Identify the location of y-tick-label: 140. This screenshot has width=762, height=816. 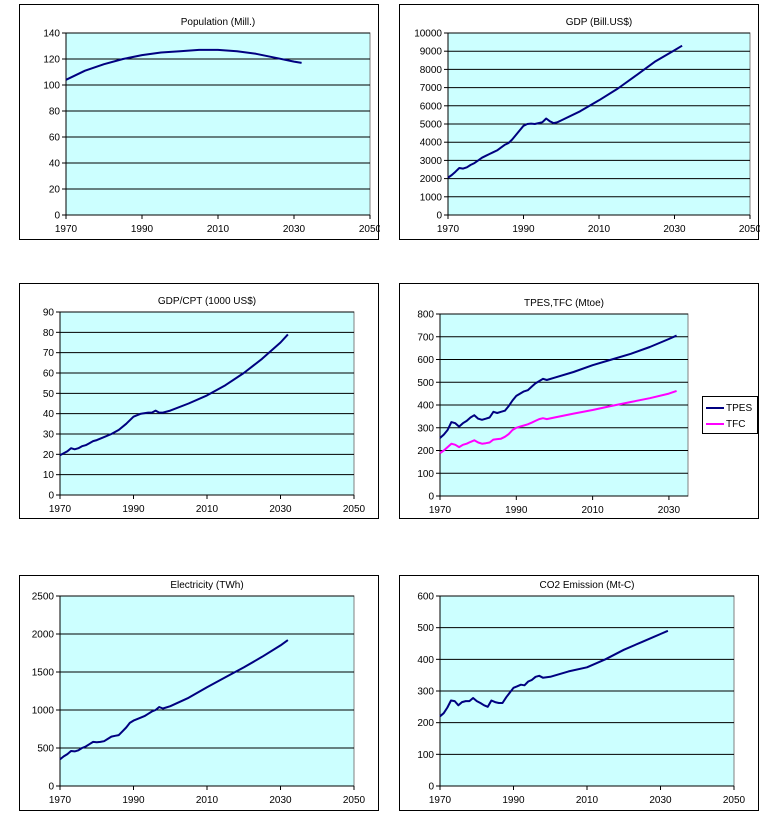
(51, 34).